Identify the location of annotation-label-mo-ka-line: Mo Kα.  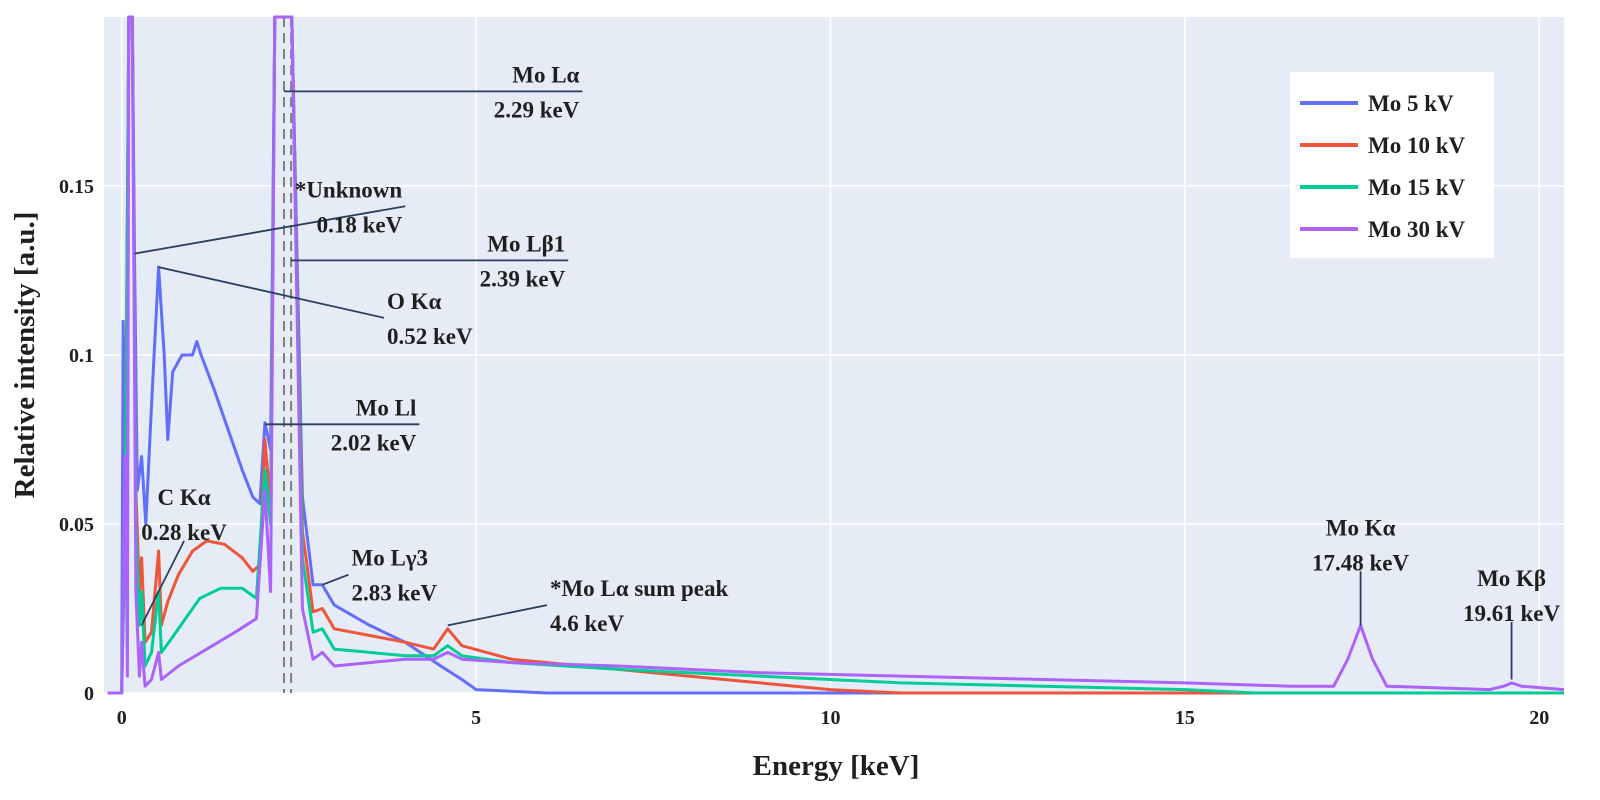
(1361, 527).